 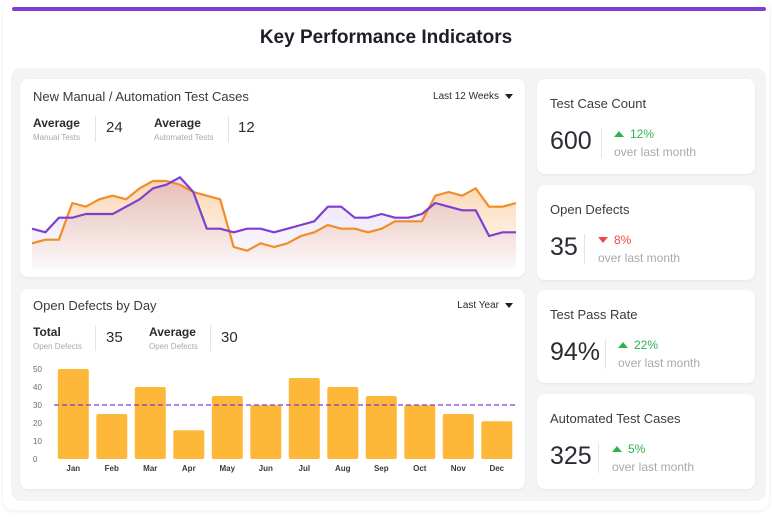 I want to click on manual-average-sub: Manual Tests, so click(x=56, y=137).